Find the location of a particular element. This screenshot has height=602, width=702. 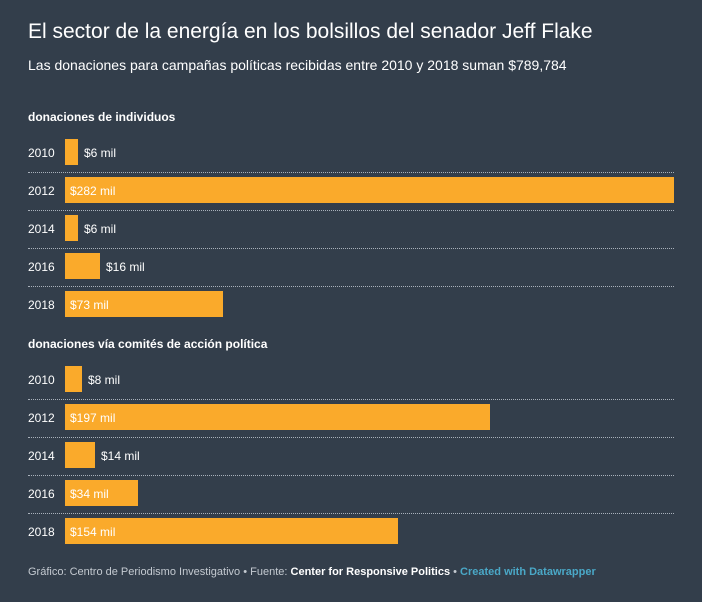

value-label: $14 mil is located at coordinates (120, 456).